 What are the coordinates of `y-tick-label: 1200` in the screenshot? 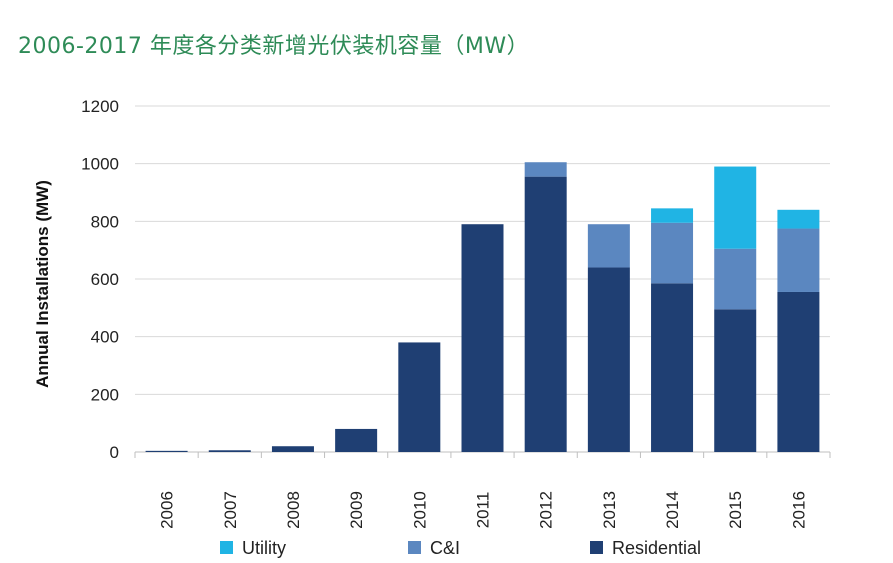 It's located at (100, 106).